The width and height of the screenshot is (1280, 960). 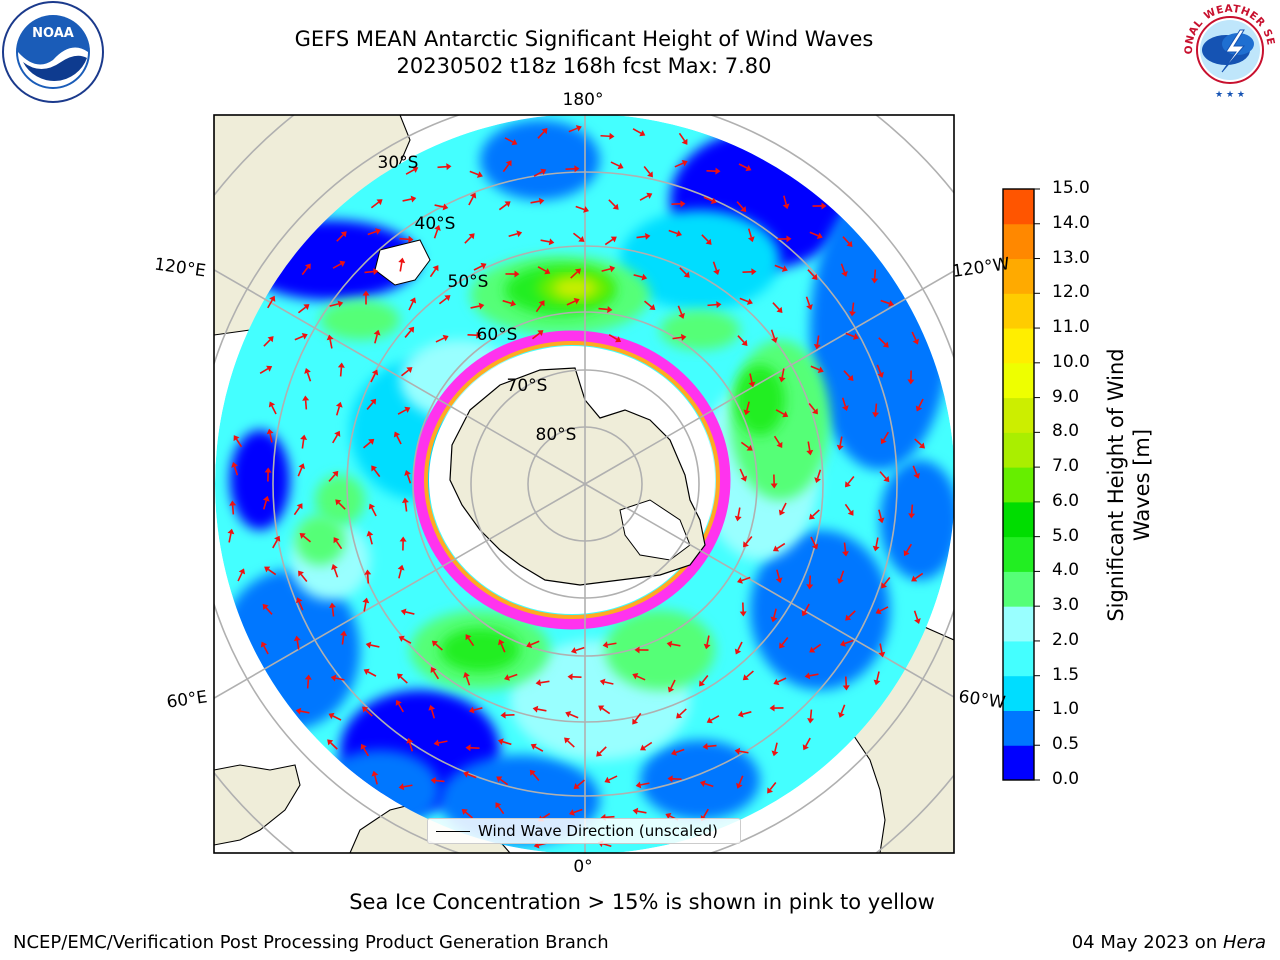 I want to click on parallel-circle, so click(x=585, y=484).